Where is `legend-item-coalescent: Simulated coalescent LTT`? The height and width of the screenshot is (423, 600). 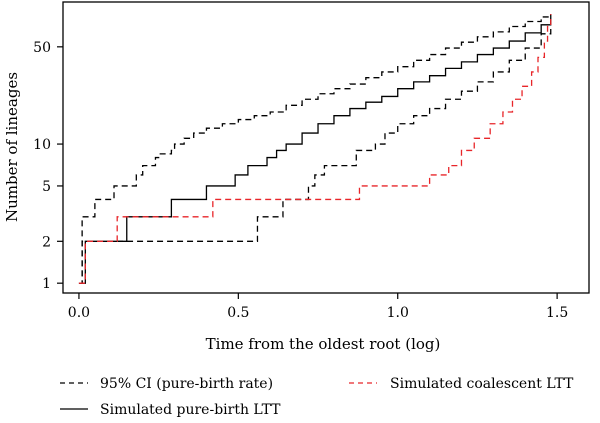
legend-item-coalescent: Simulated coalescent LTT is located at coordinates (461, 384).